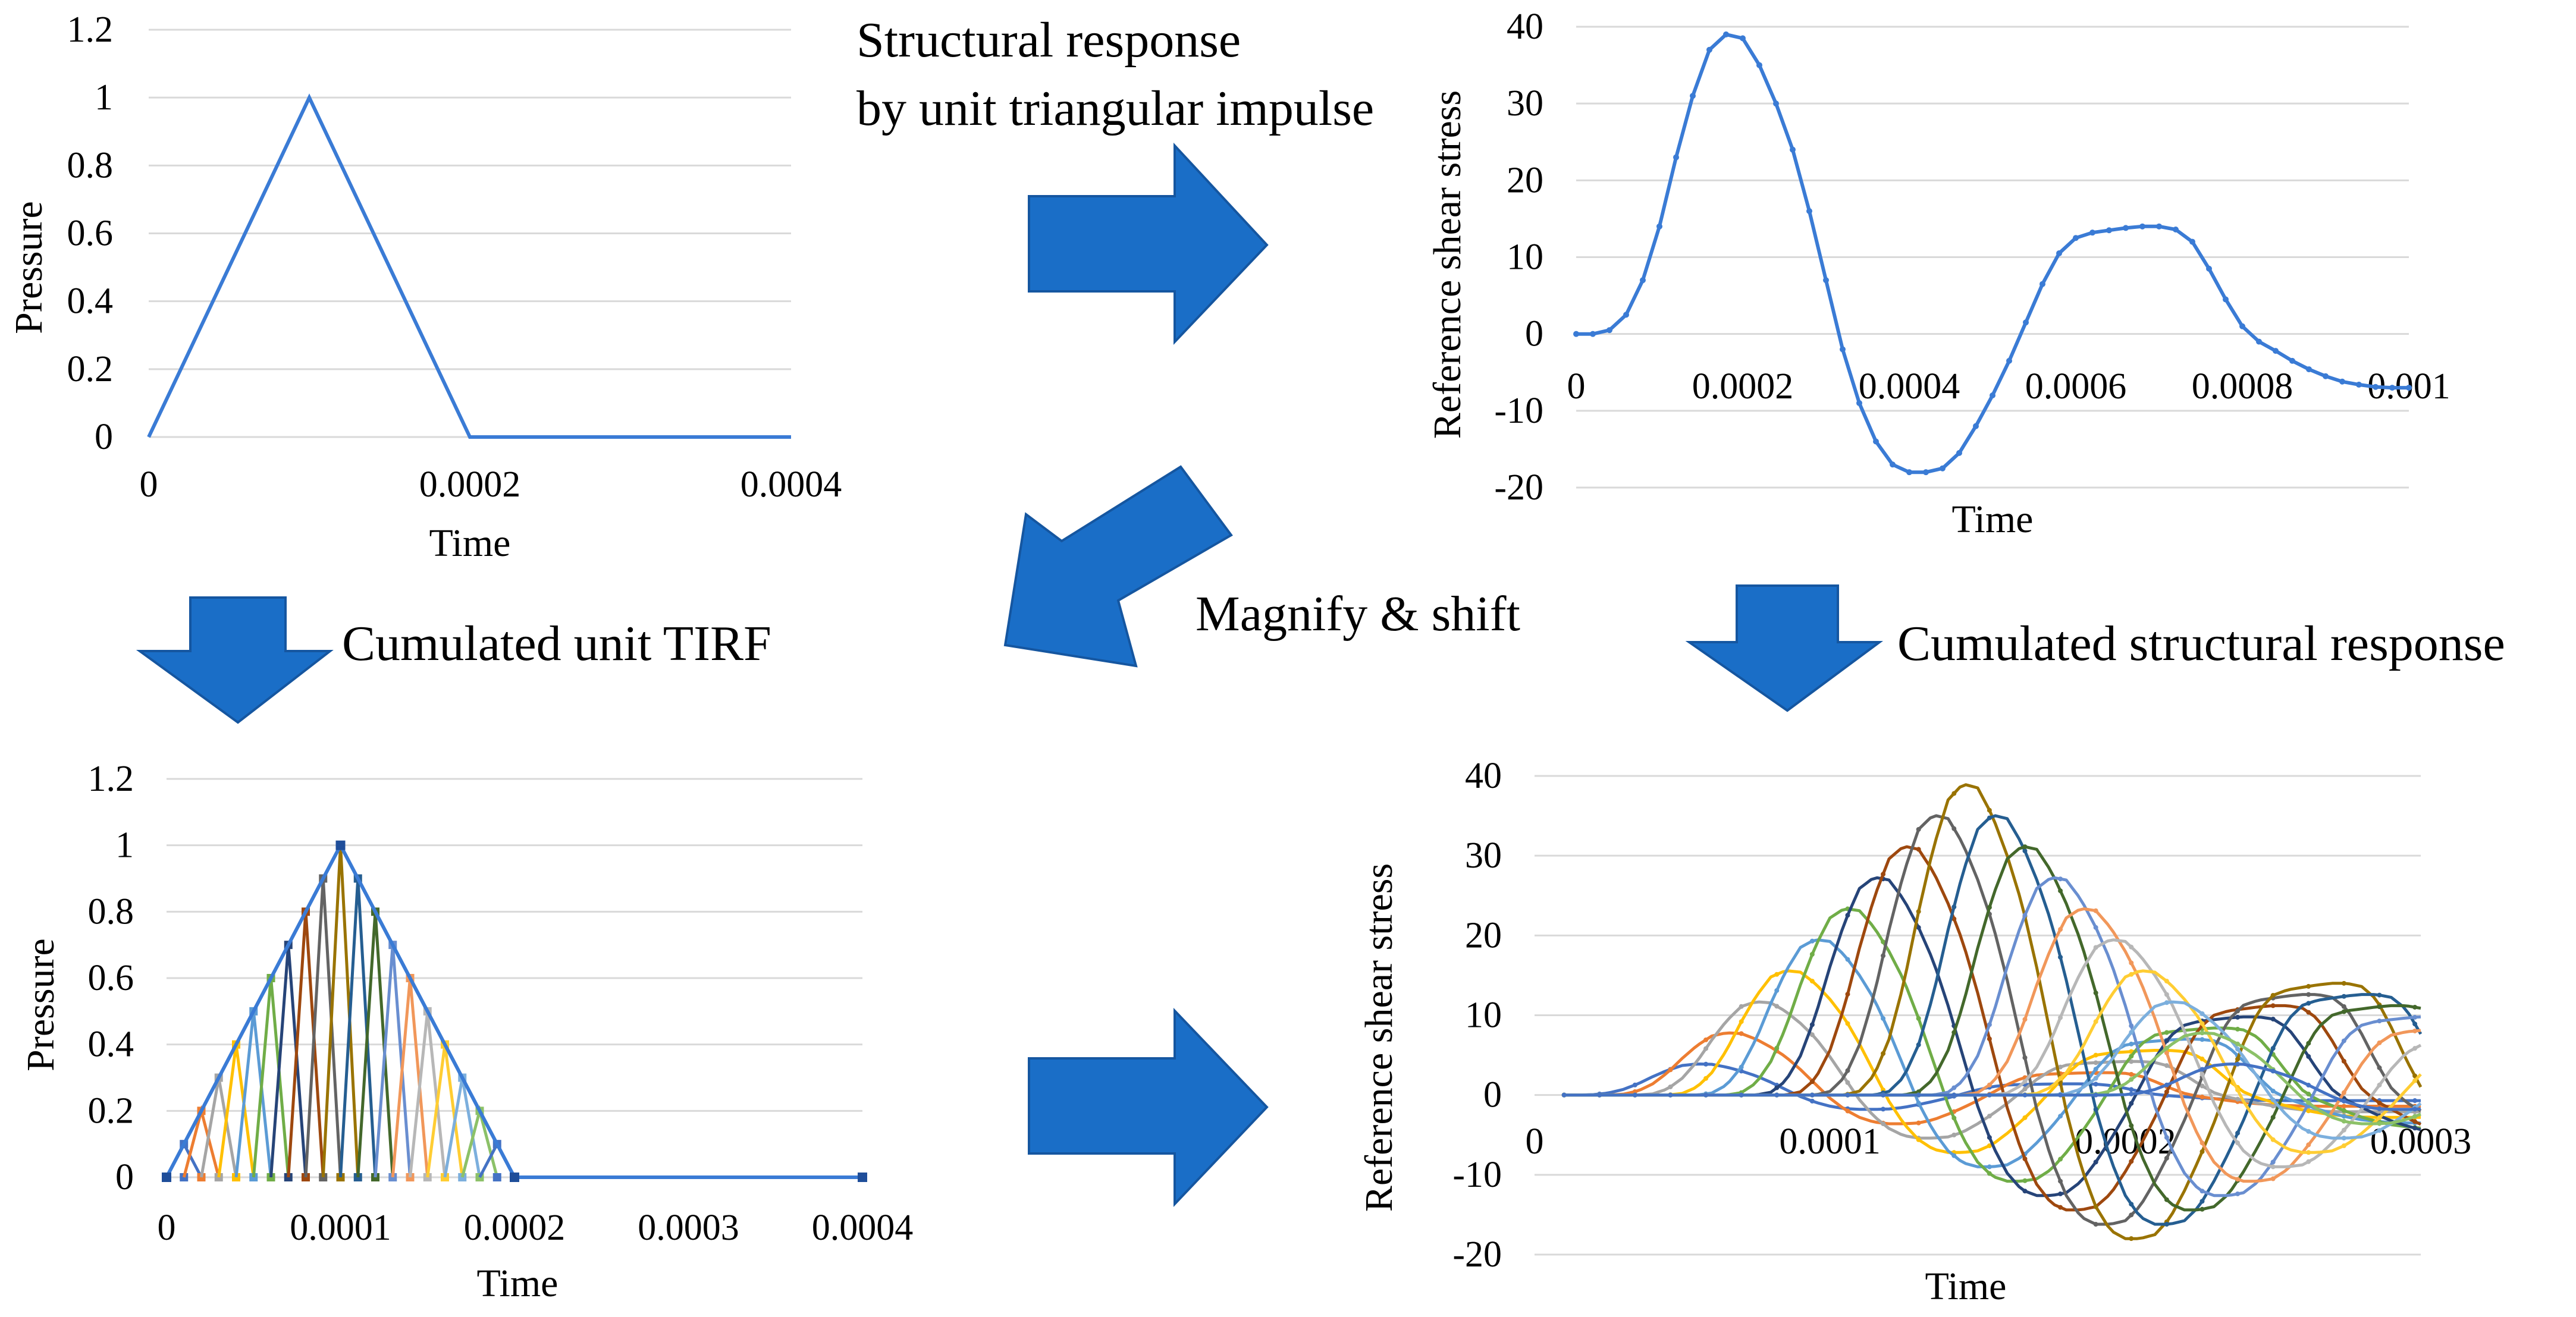 The height and width of the screenshot is (1317, 2576). What do you see at coordinates (90, 301) in the screenshot?
I see `y-tick-label: 0.4` at bounding box center [90, 301].